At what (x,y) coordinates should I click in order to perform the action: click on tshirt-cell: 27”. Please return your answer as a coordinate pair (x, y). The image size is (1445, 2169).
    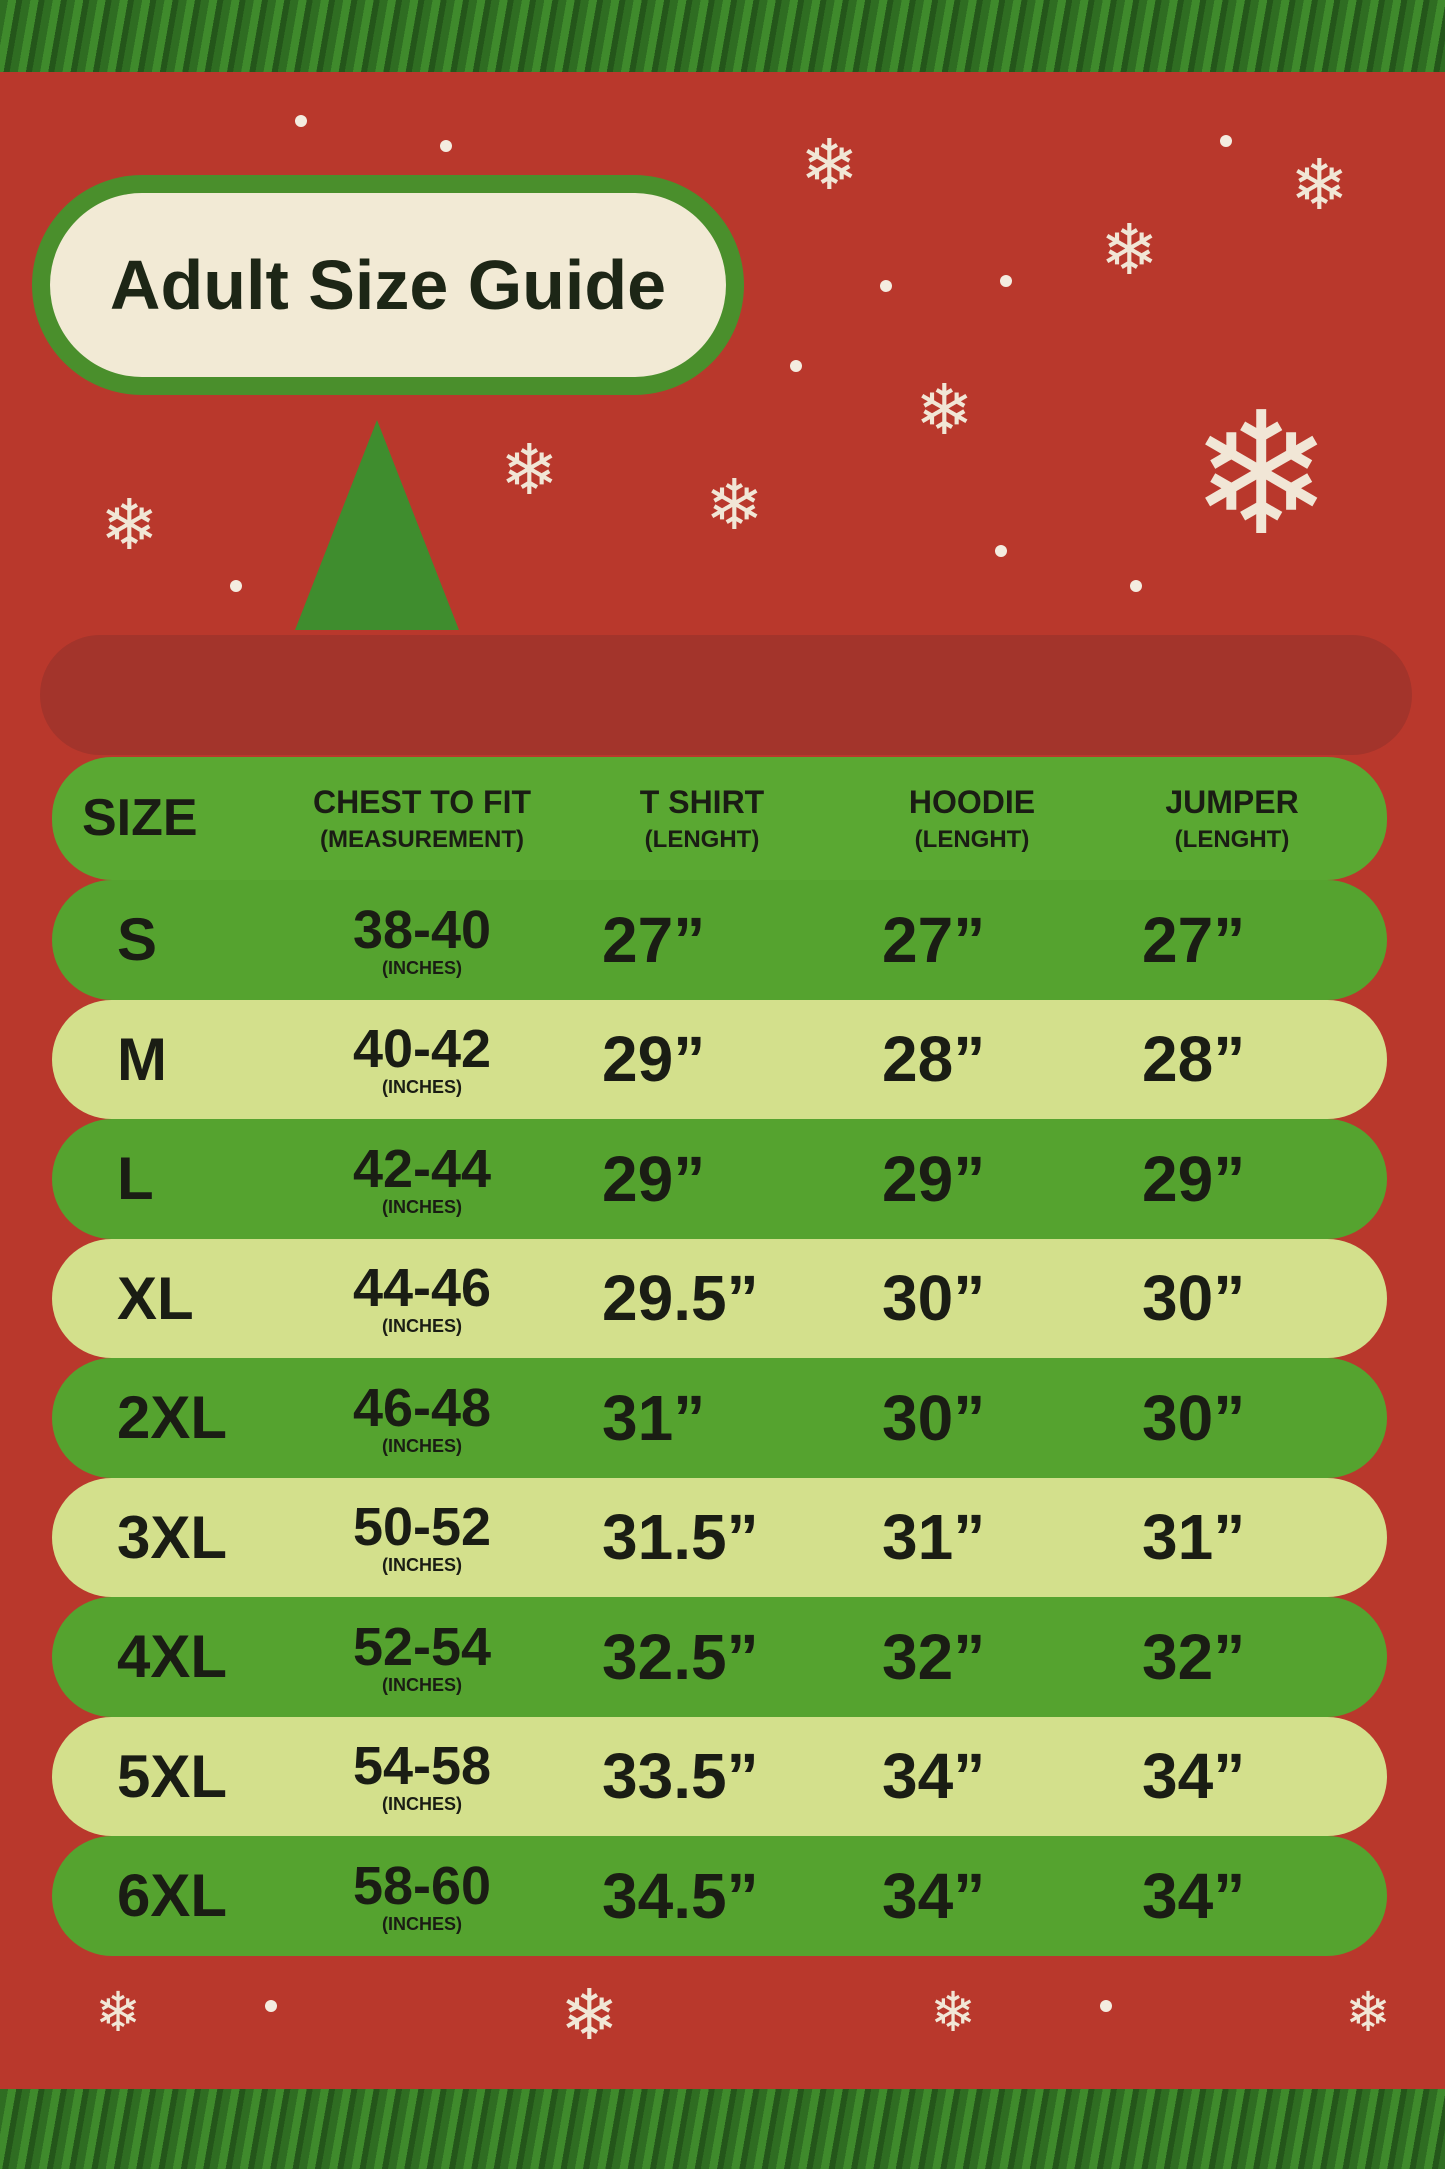
    Looking at the image, I should click on (654, 939).